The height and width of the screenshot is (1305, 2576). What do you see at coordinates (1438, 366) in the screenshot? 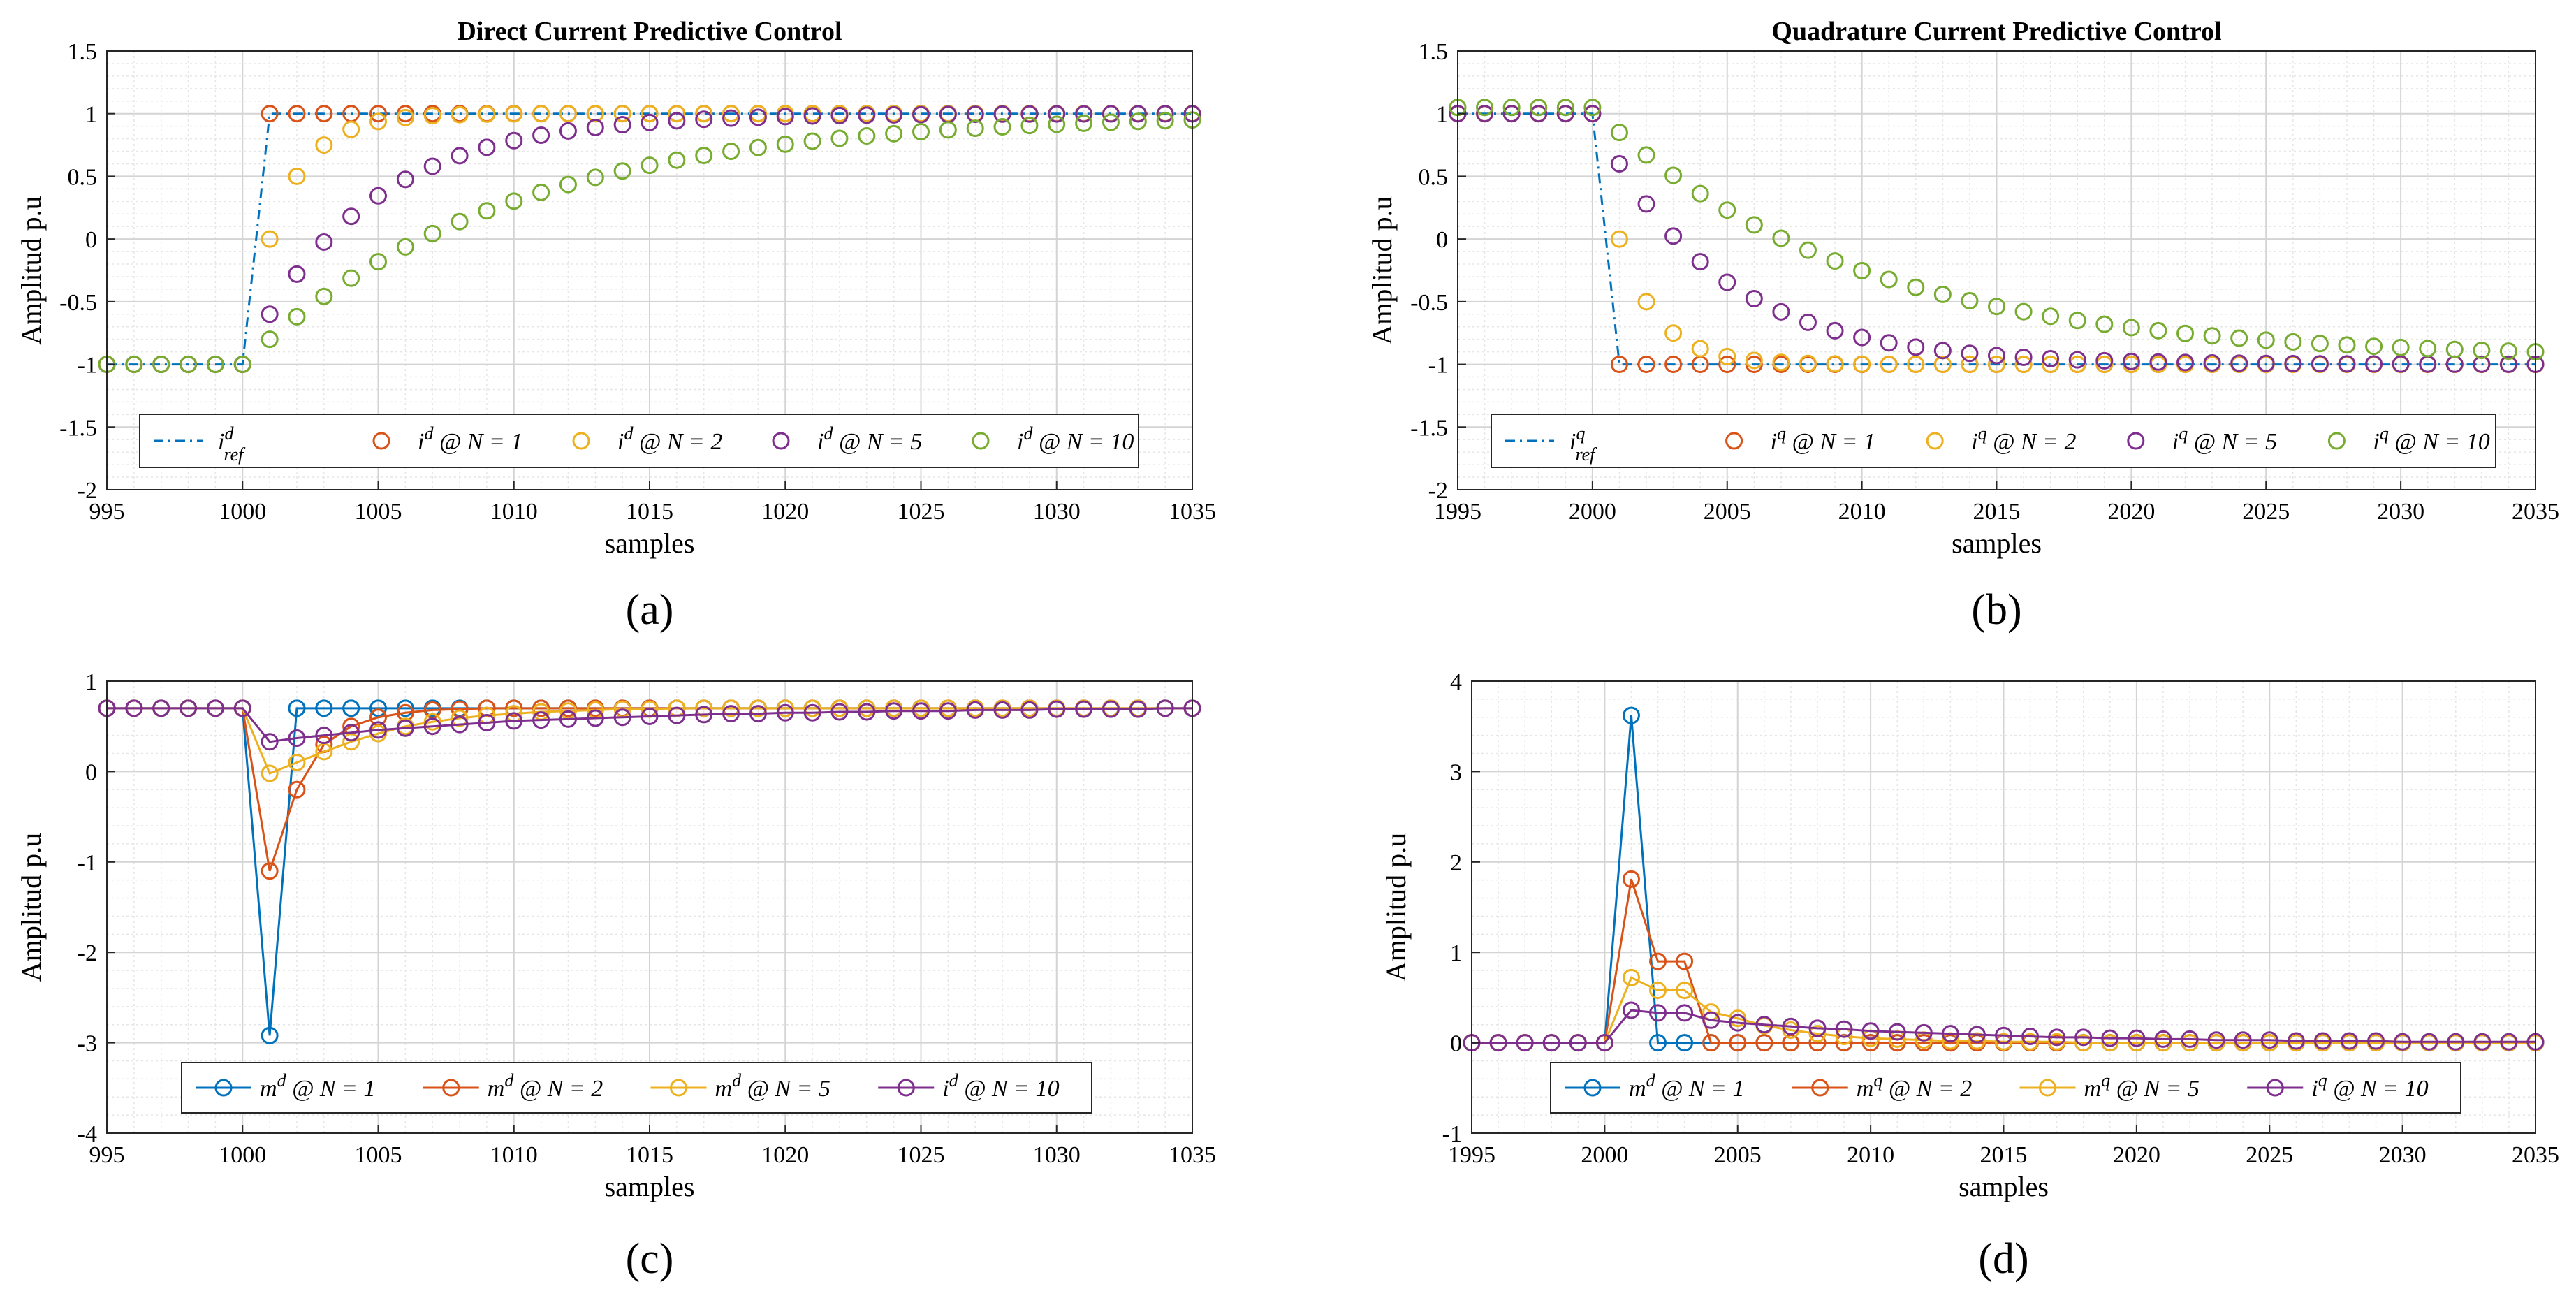
I see `y-tick-label: -1` at bounding box center [1438, 366].